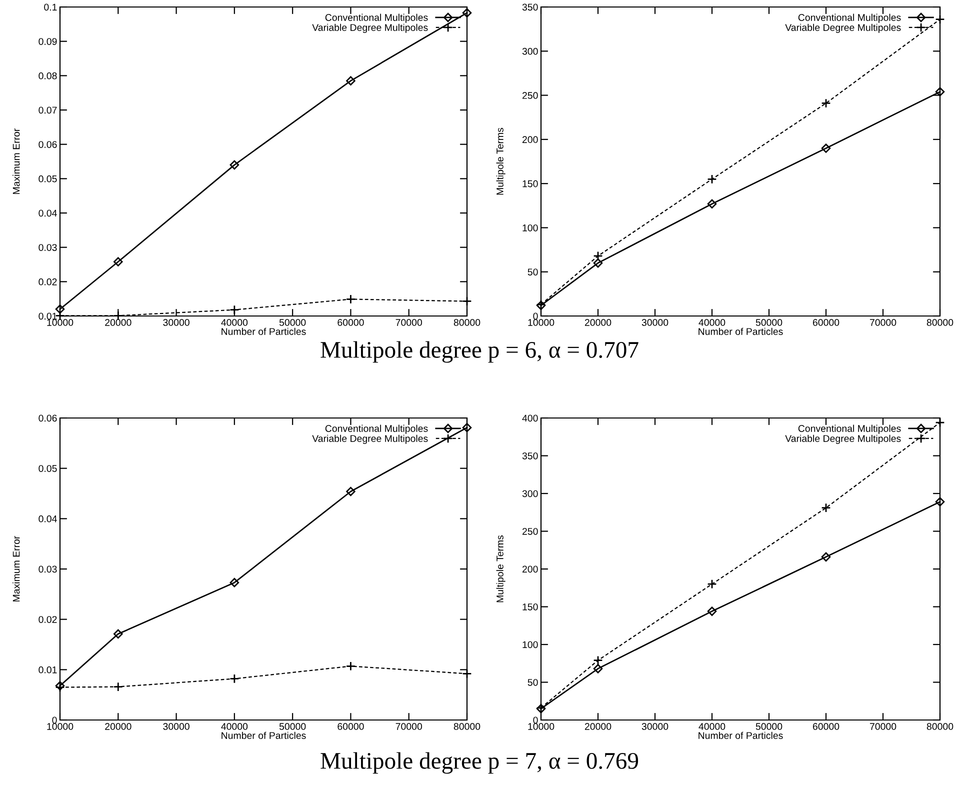  I want to click on y-tick-label: 0.08, so click(47, 76).